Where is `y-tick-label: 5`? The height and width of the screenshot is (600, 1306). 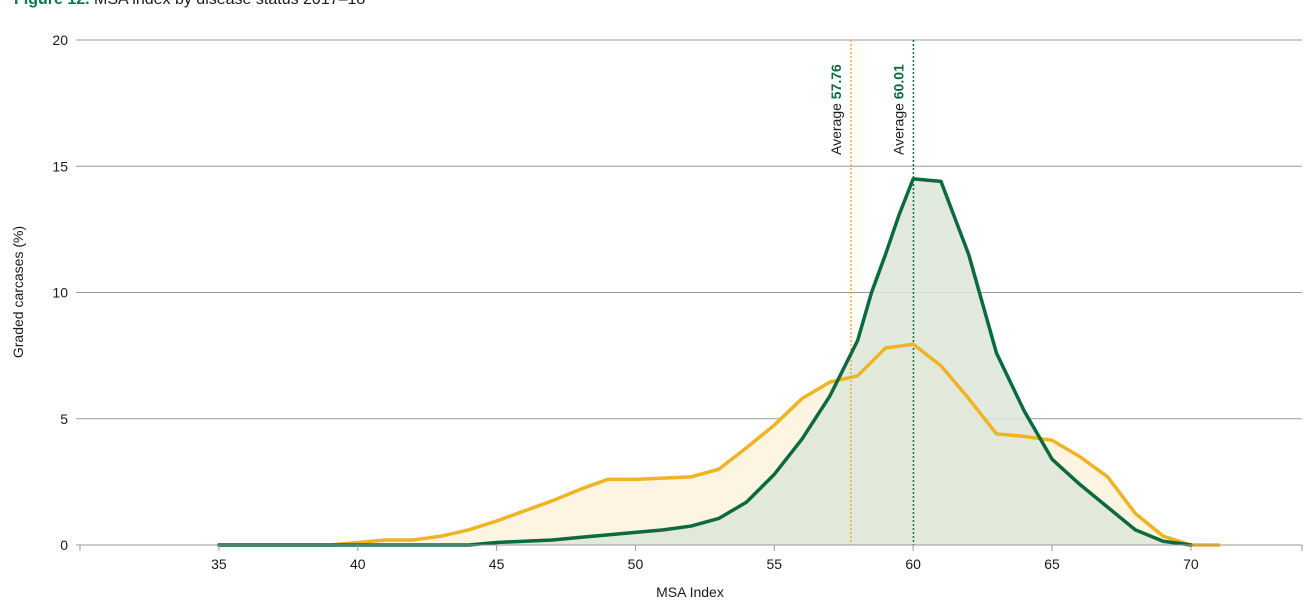
y-tick-label: 5 is located at coordinates (64, 419).